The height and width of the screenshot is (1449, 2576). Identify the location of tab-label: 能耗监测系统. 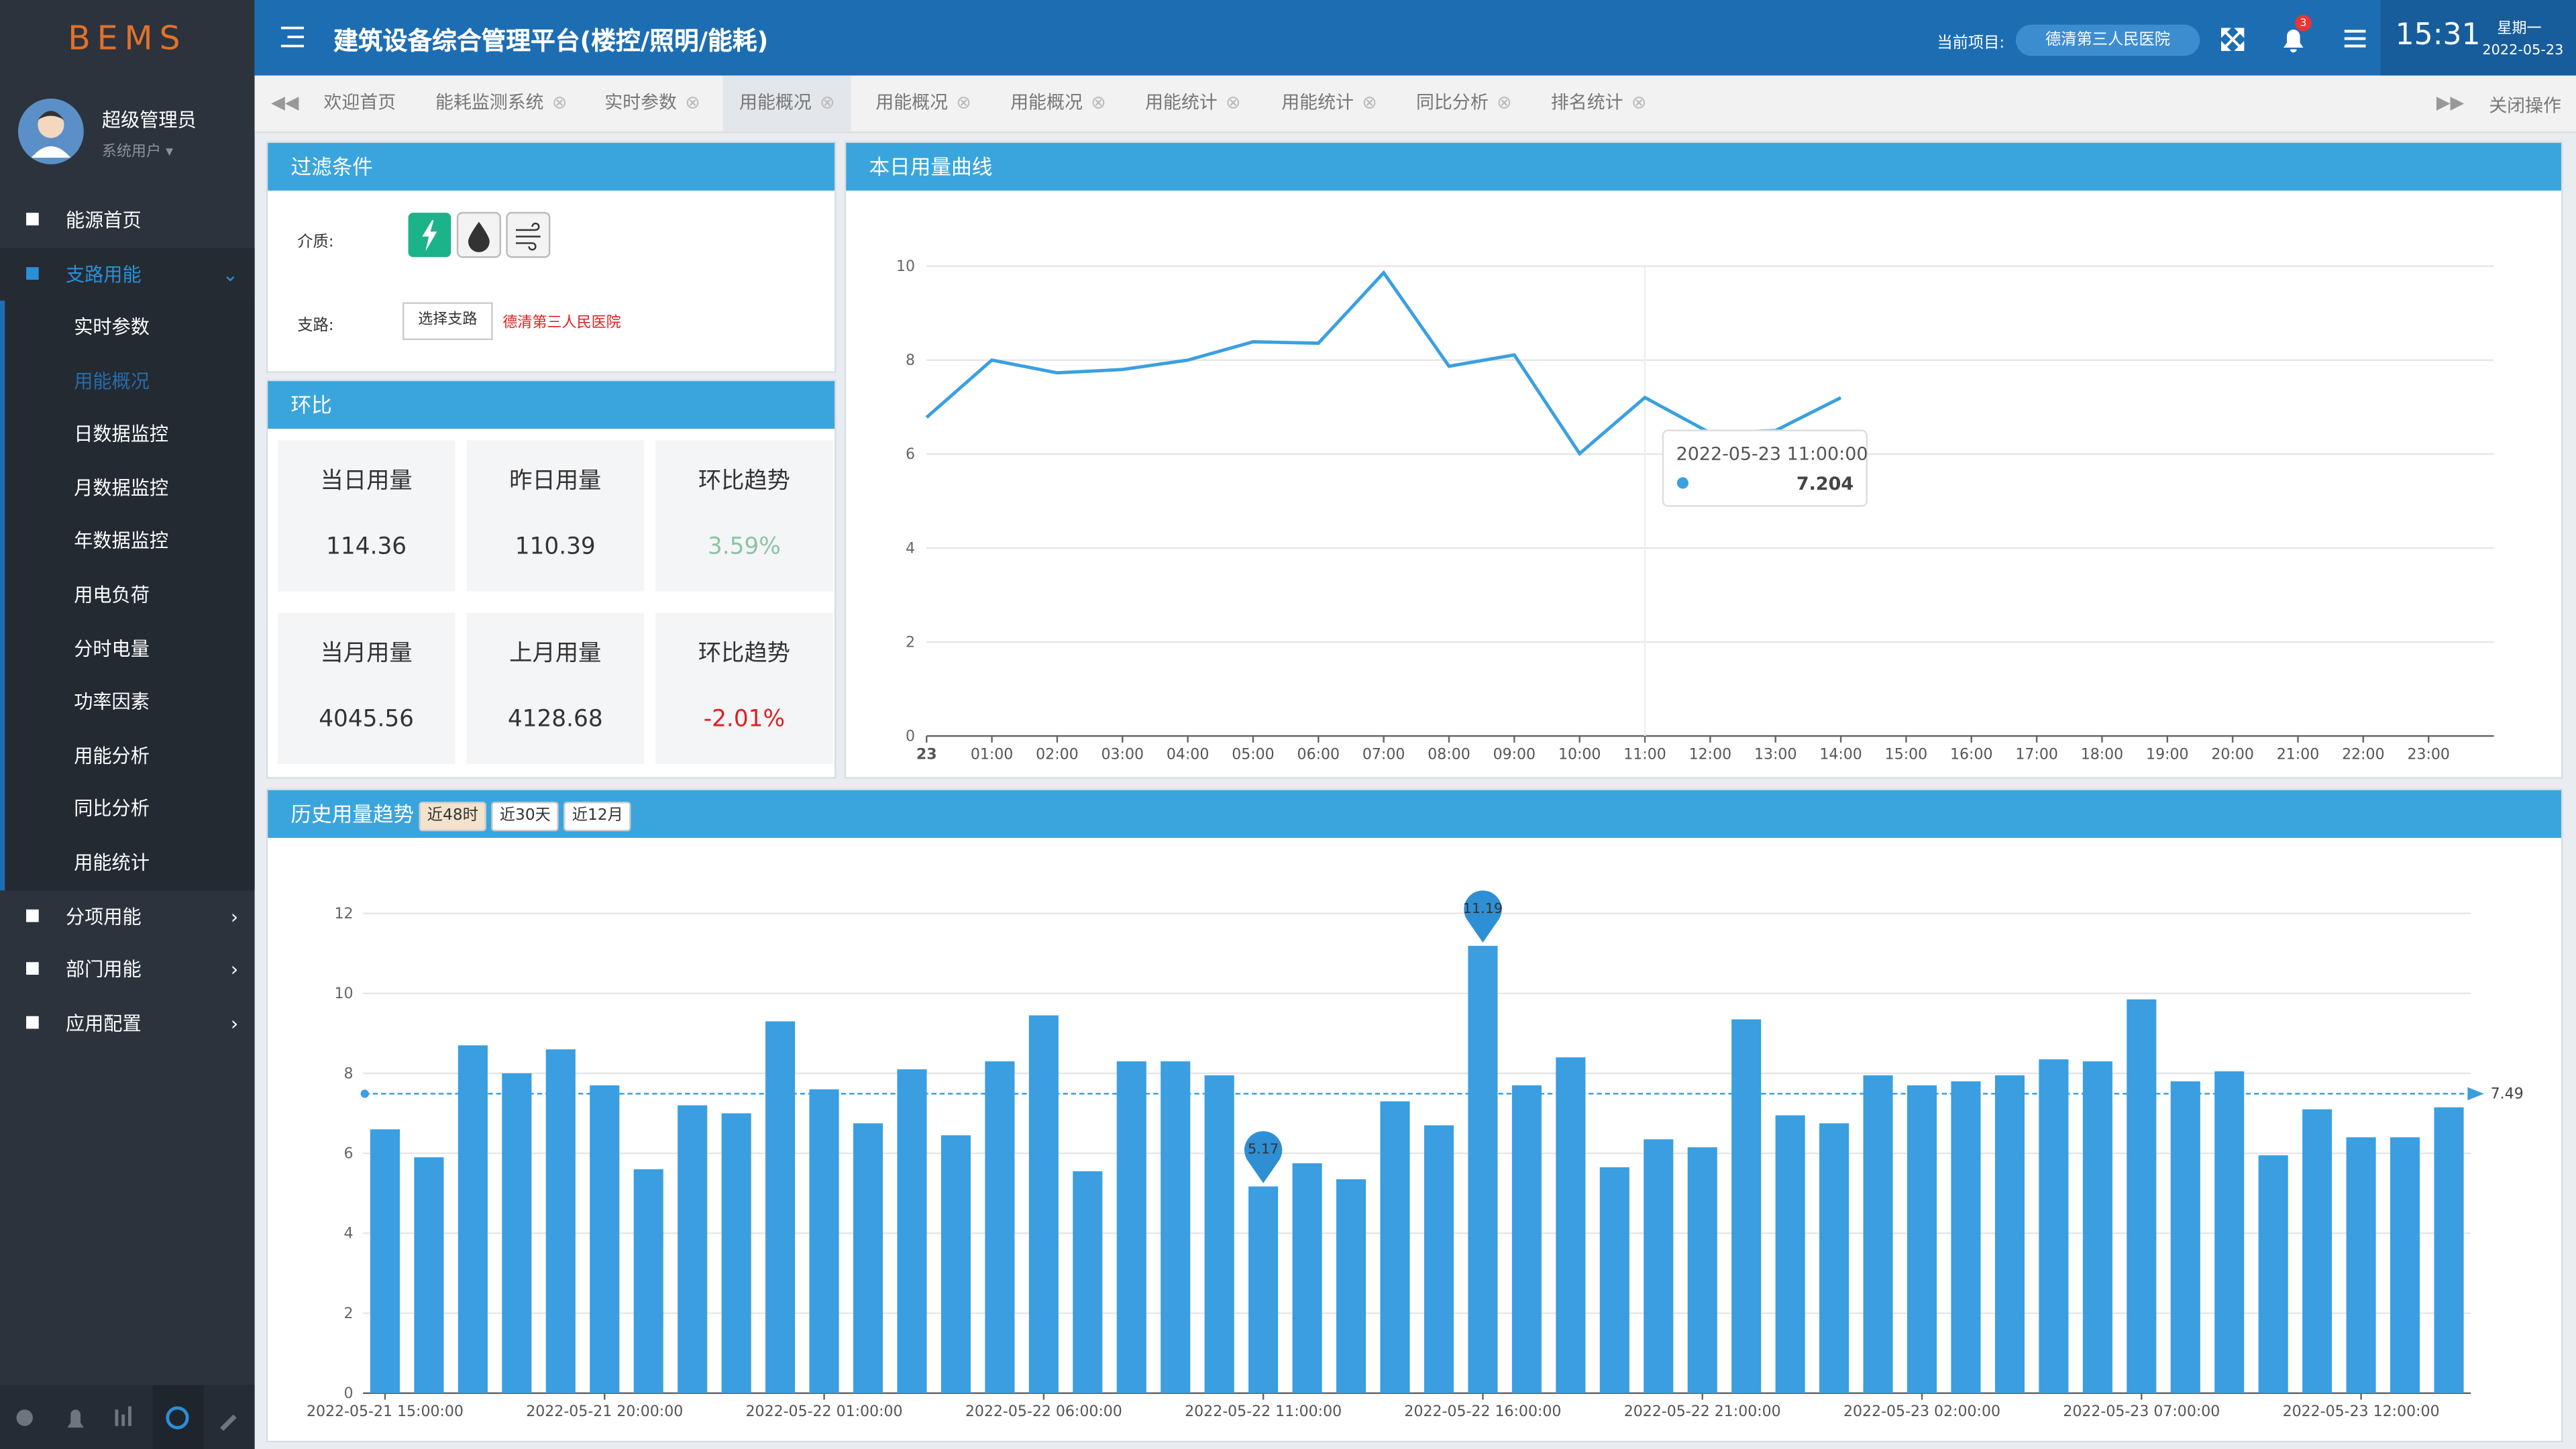
(489, 102).